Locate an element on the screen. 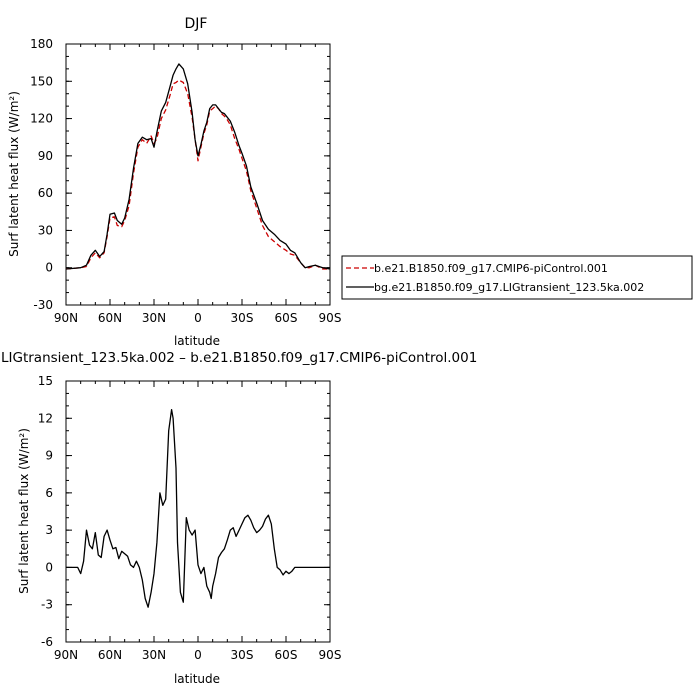 Image resolution: width=700 pixels, height=700 pixels. bottom-plot-frame is located at coordinates (198, 511).